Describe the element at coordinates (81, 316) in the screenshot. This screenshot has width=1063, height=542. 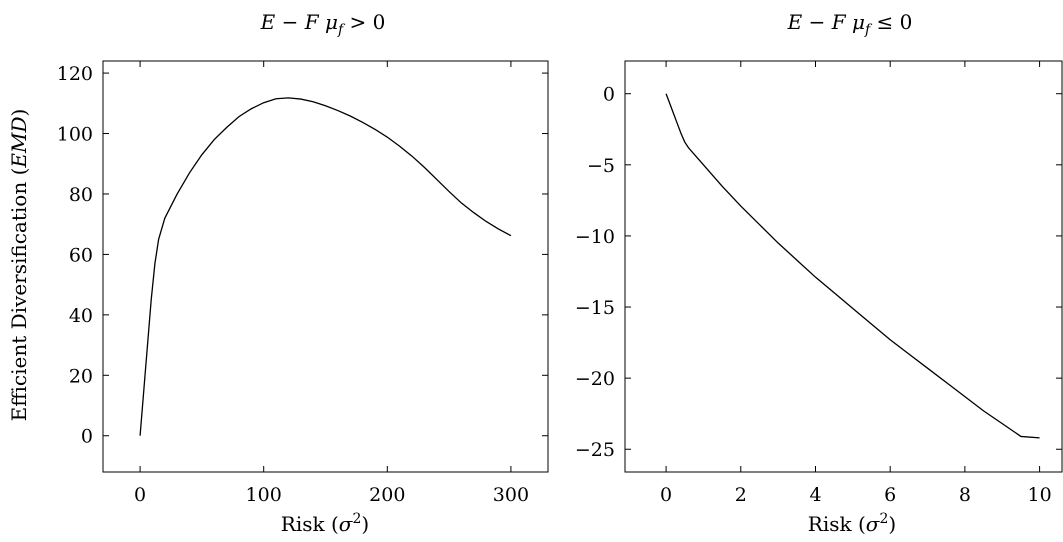
I see `chart-left-y-tick-label: 40` at that location.